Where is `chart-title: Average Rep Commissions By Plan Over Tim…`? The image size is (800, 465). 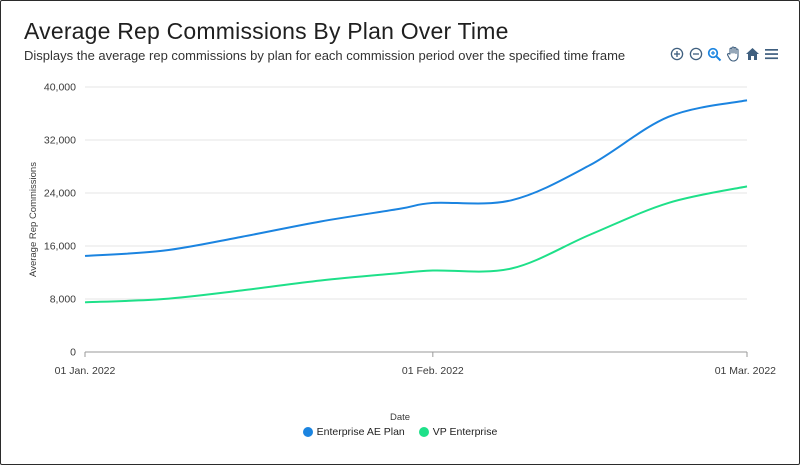 chart-title: Average Rep Commissions By Plan Over Tim… is located at coordinates (266, 31).